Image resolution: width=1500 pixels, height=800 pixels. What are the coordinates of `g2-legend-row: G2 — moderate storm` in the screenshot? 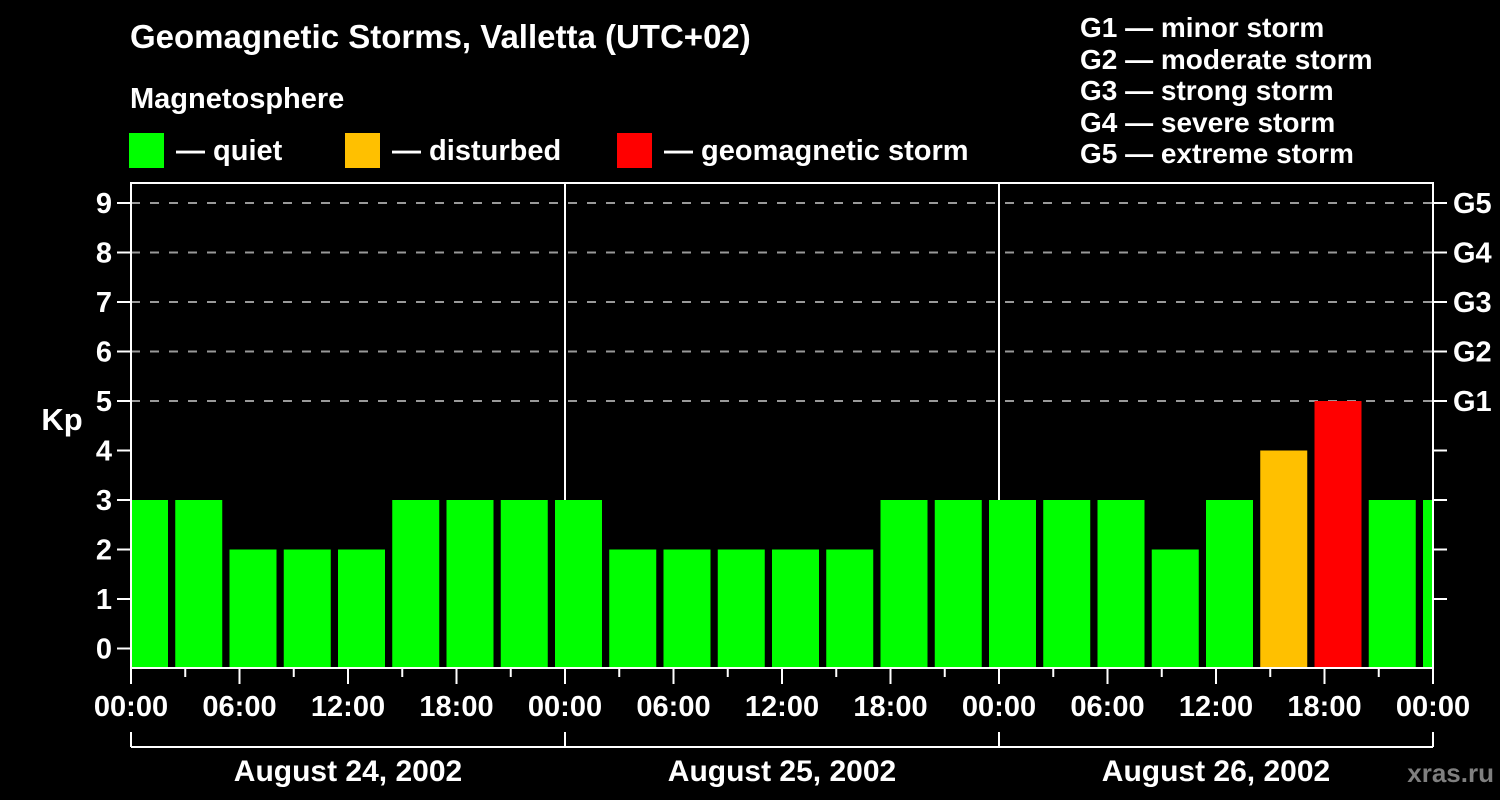 It's located at (1226, 59).